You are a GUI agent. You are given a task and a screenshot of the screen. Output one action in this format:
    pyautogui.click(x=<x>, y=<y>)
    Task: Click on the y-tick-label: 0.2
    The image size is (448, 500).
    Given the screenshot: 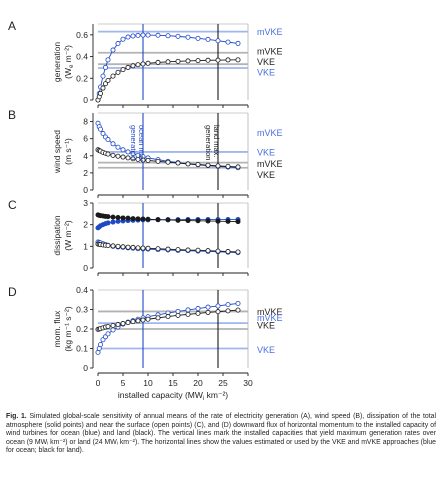 What is the action you would take?
    pyautogui.click(x=82, y=78)
    